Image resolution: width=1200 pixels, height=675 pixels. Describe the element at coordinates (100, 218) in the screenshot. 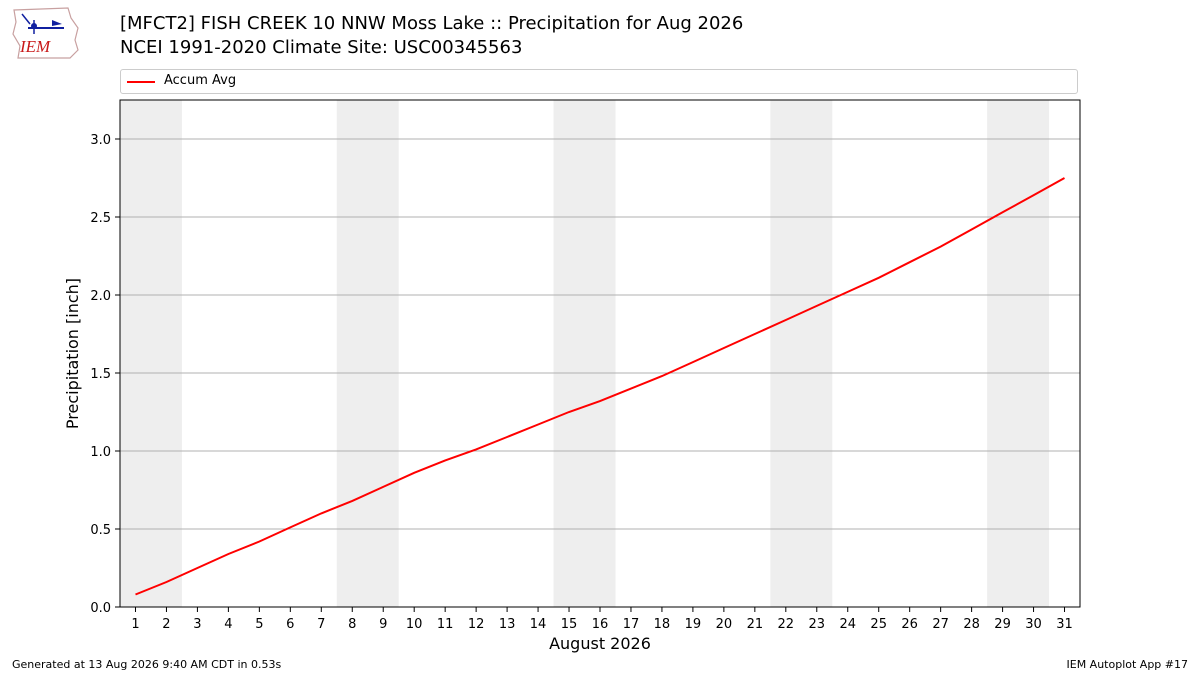

I see `y-tick-label: 2.5` at that location.